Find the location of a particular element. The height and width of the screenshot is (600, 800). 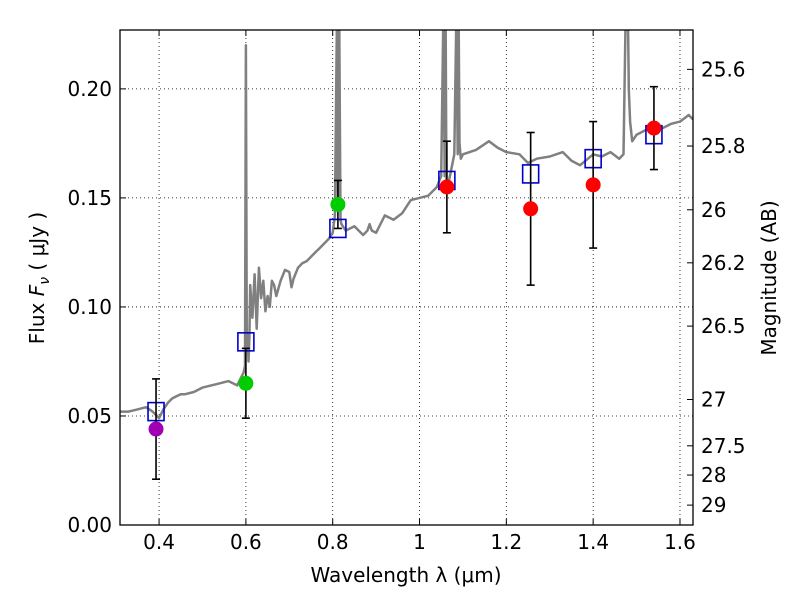

mag-tick-label: 27 is located at coordinates (713, 400).